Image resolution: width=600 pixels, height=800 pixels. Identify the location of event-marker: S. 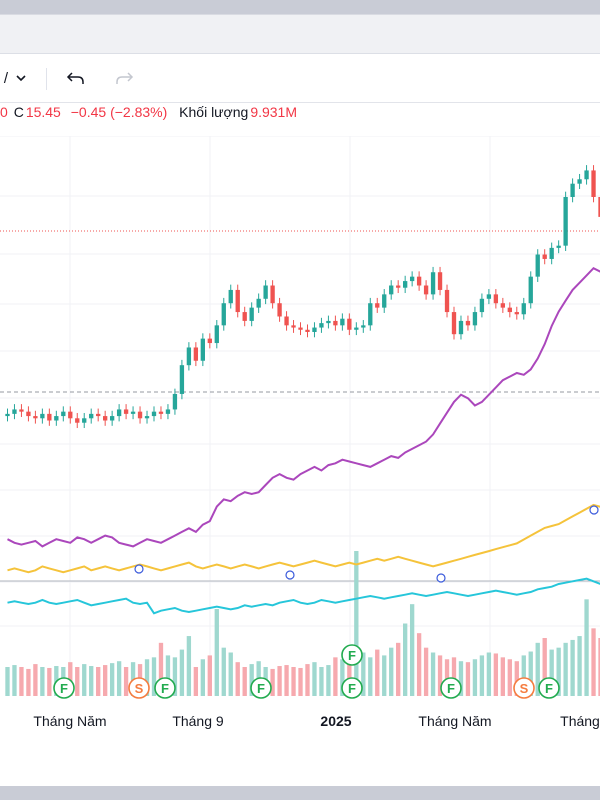
(524, 688).